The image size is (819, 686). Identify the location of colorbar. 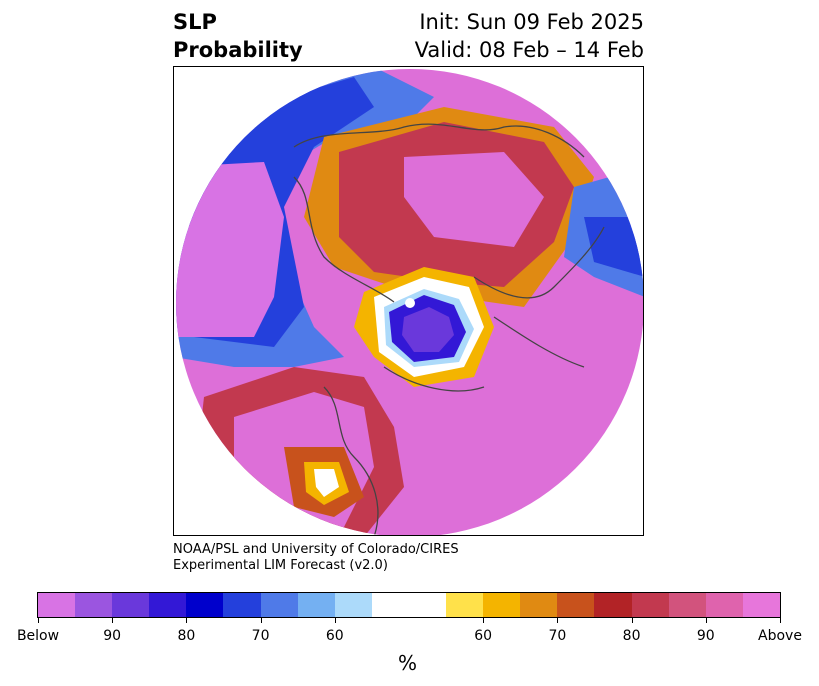
(409, 605).